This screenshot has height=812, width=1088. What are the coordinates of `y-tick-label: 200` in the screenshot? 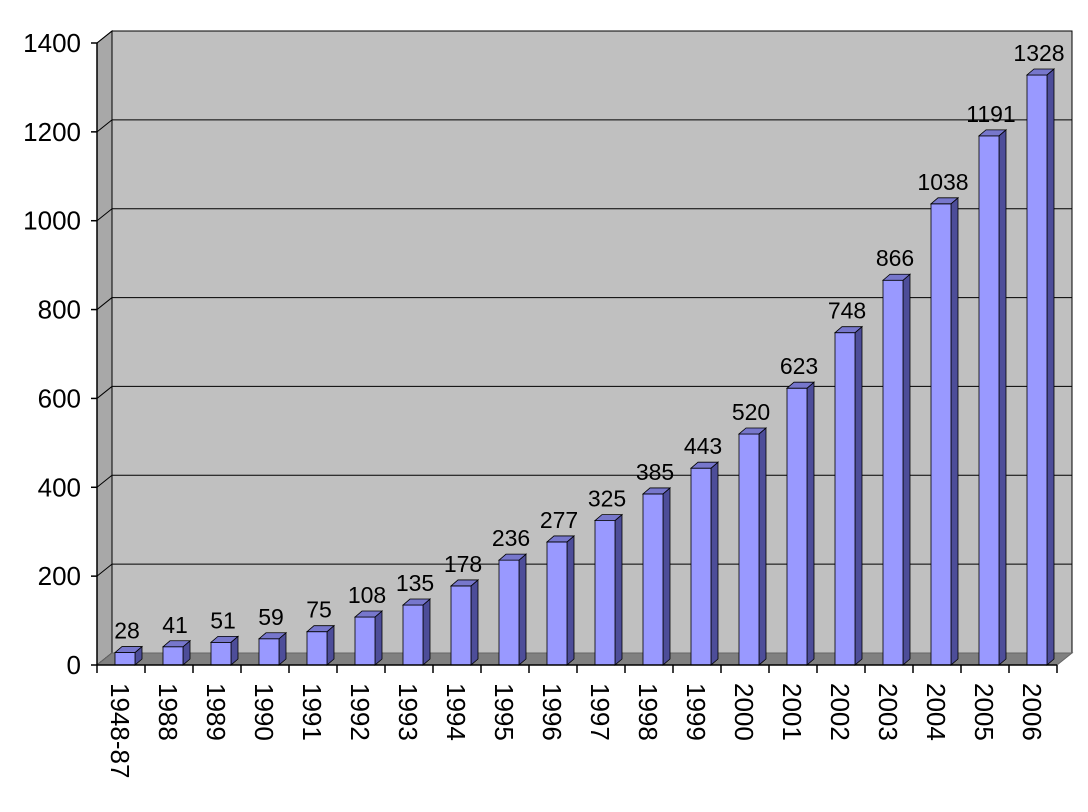 It's located at (59, 576).